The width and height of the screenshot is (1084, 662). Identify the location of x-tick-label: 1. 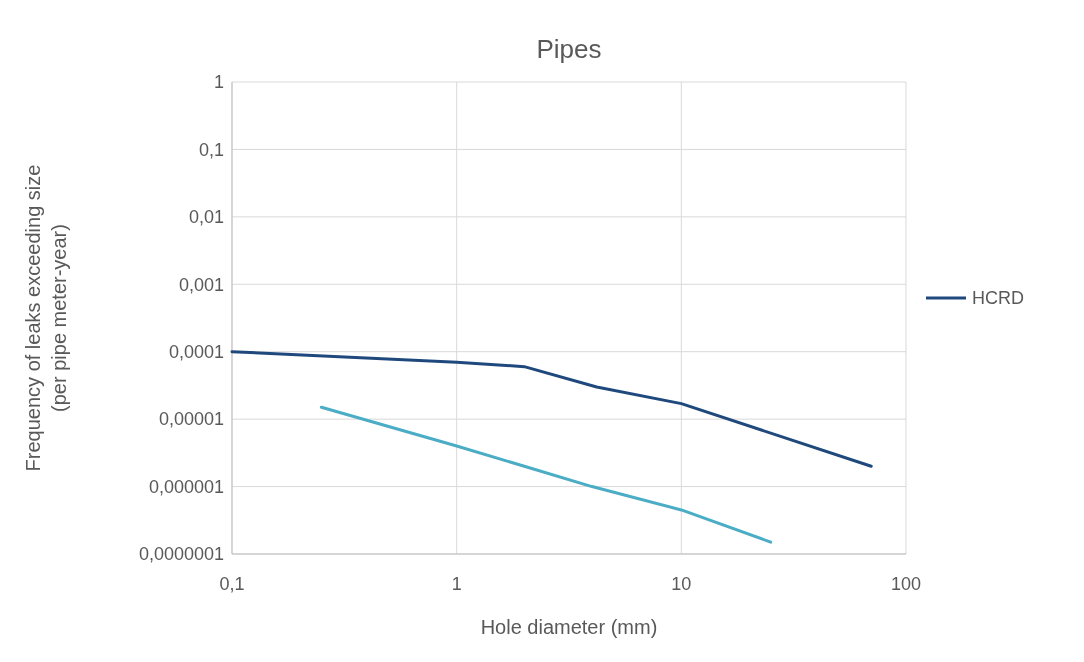
(456, 584).